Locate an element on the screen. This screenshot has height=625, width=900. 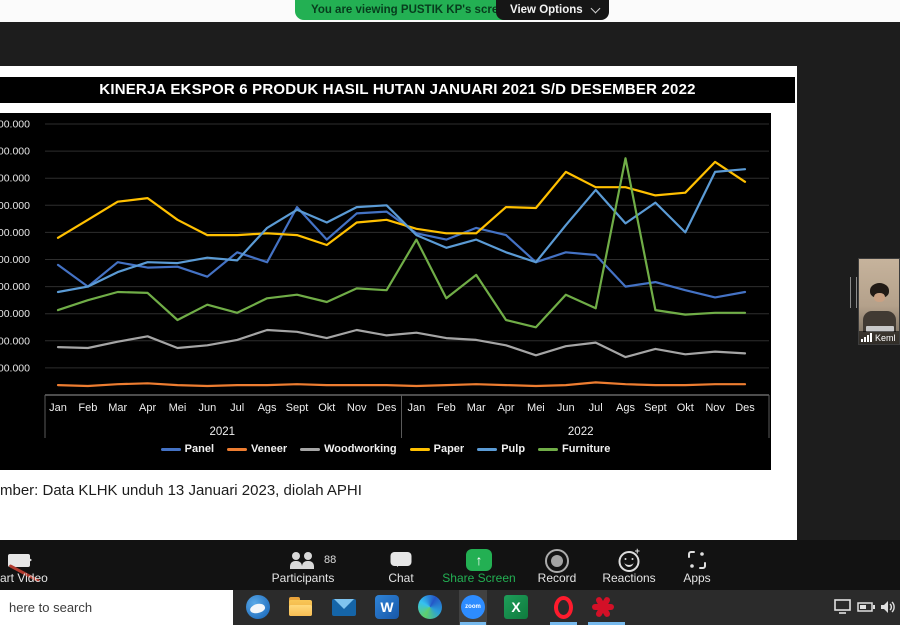
taskbar-search-input: here to search is located at coordinates (116, 607).